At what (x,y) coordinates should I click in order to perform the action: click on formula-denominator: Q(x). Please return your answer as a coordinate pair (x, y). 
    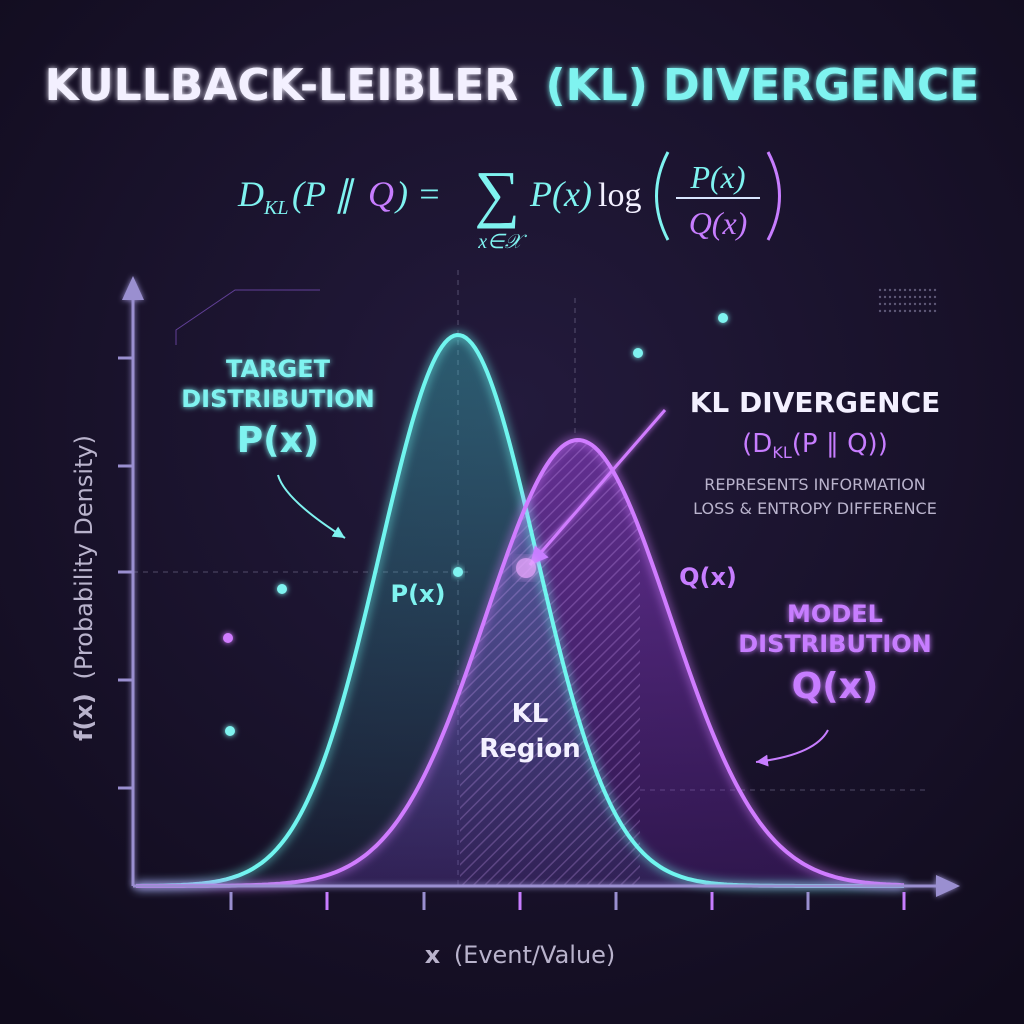
    Looking at the image, I should click on (718, 223).